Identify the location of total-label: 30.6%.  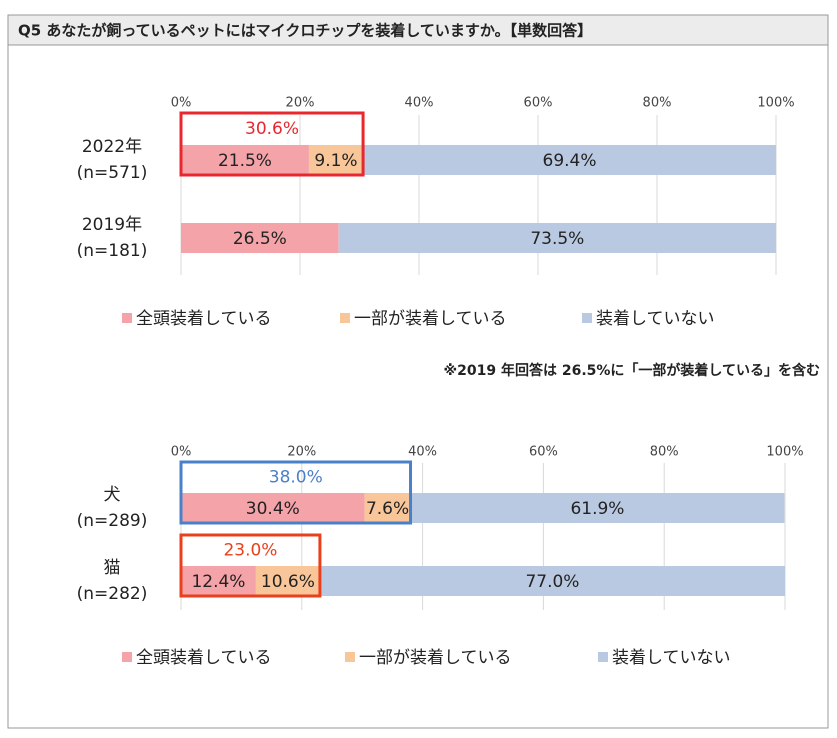
(272, 129).